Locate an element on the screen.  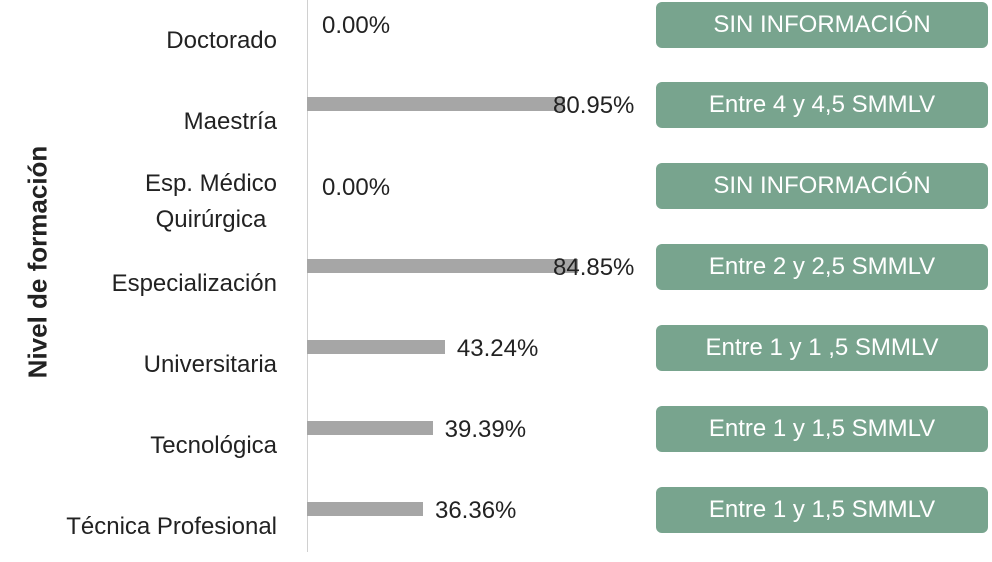
value-label: 84.85% is located at coordinates (594, 267).